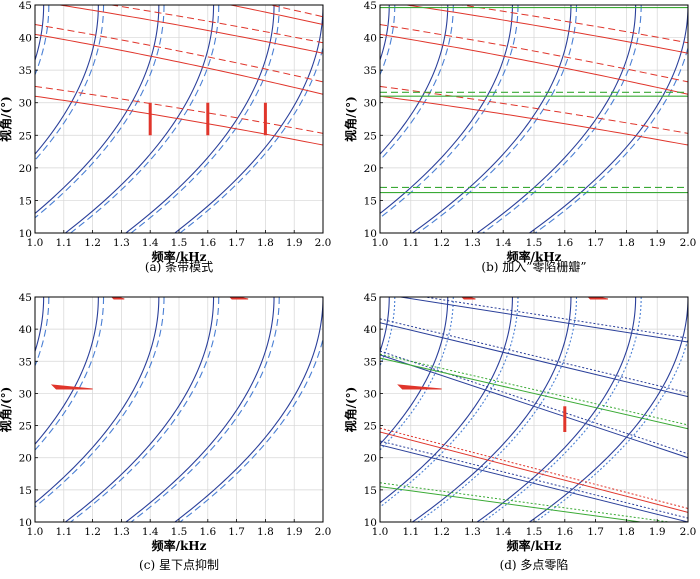 The width and height of the screenshot is (700, 579). Describe the element at coordinates (179, 256) in the screenshot. I see `x-axis-label: 频率/kHz` at that location.